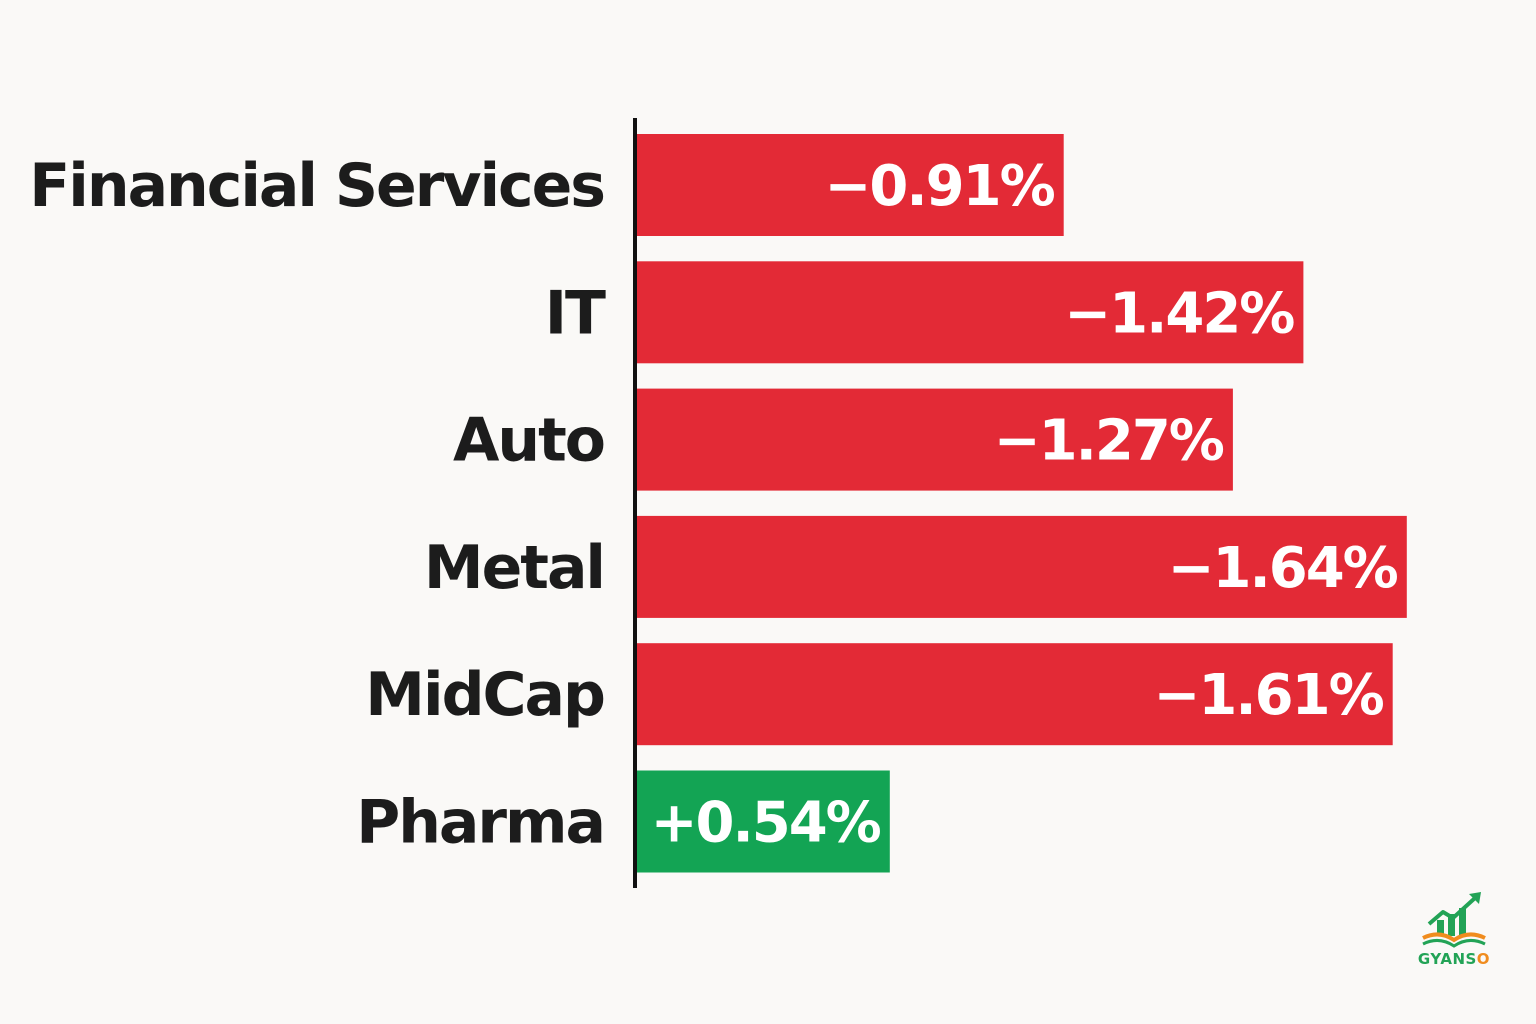 The width and height of the screenshot is (1536, 1024). I want to click on category-label: IT, so click(575, 313).